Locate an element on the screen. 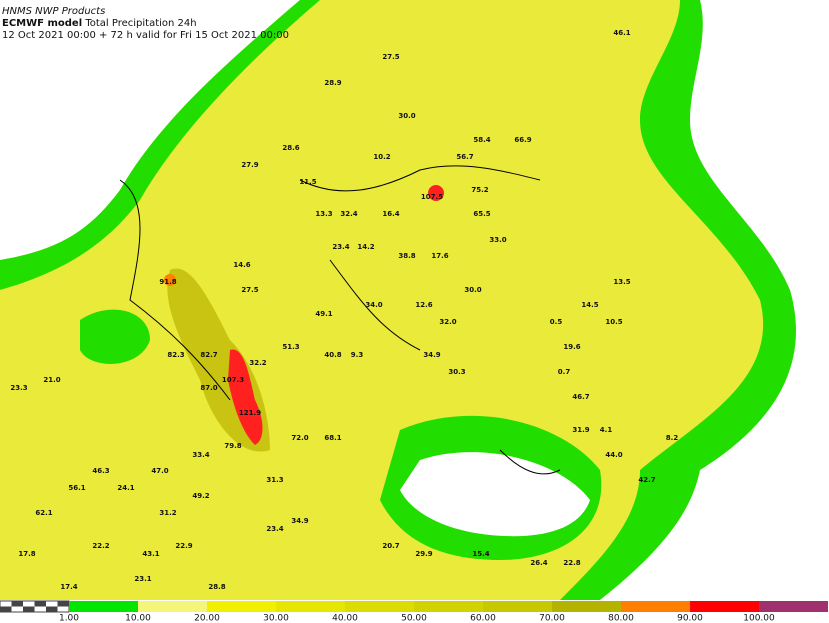 This screenshot has width=829, height=623. model-name: ECMWF model is located at coordinates (42, 23).